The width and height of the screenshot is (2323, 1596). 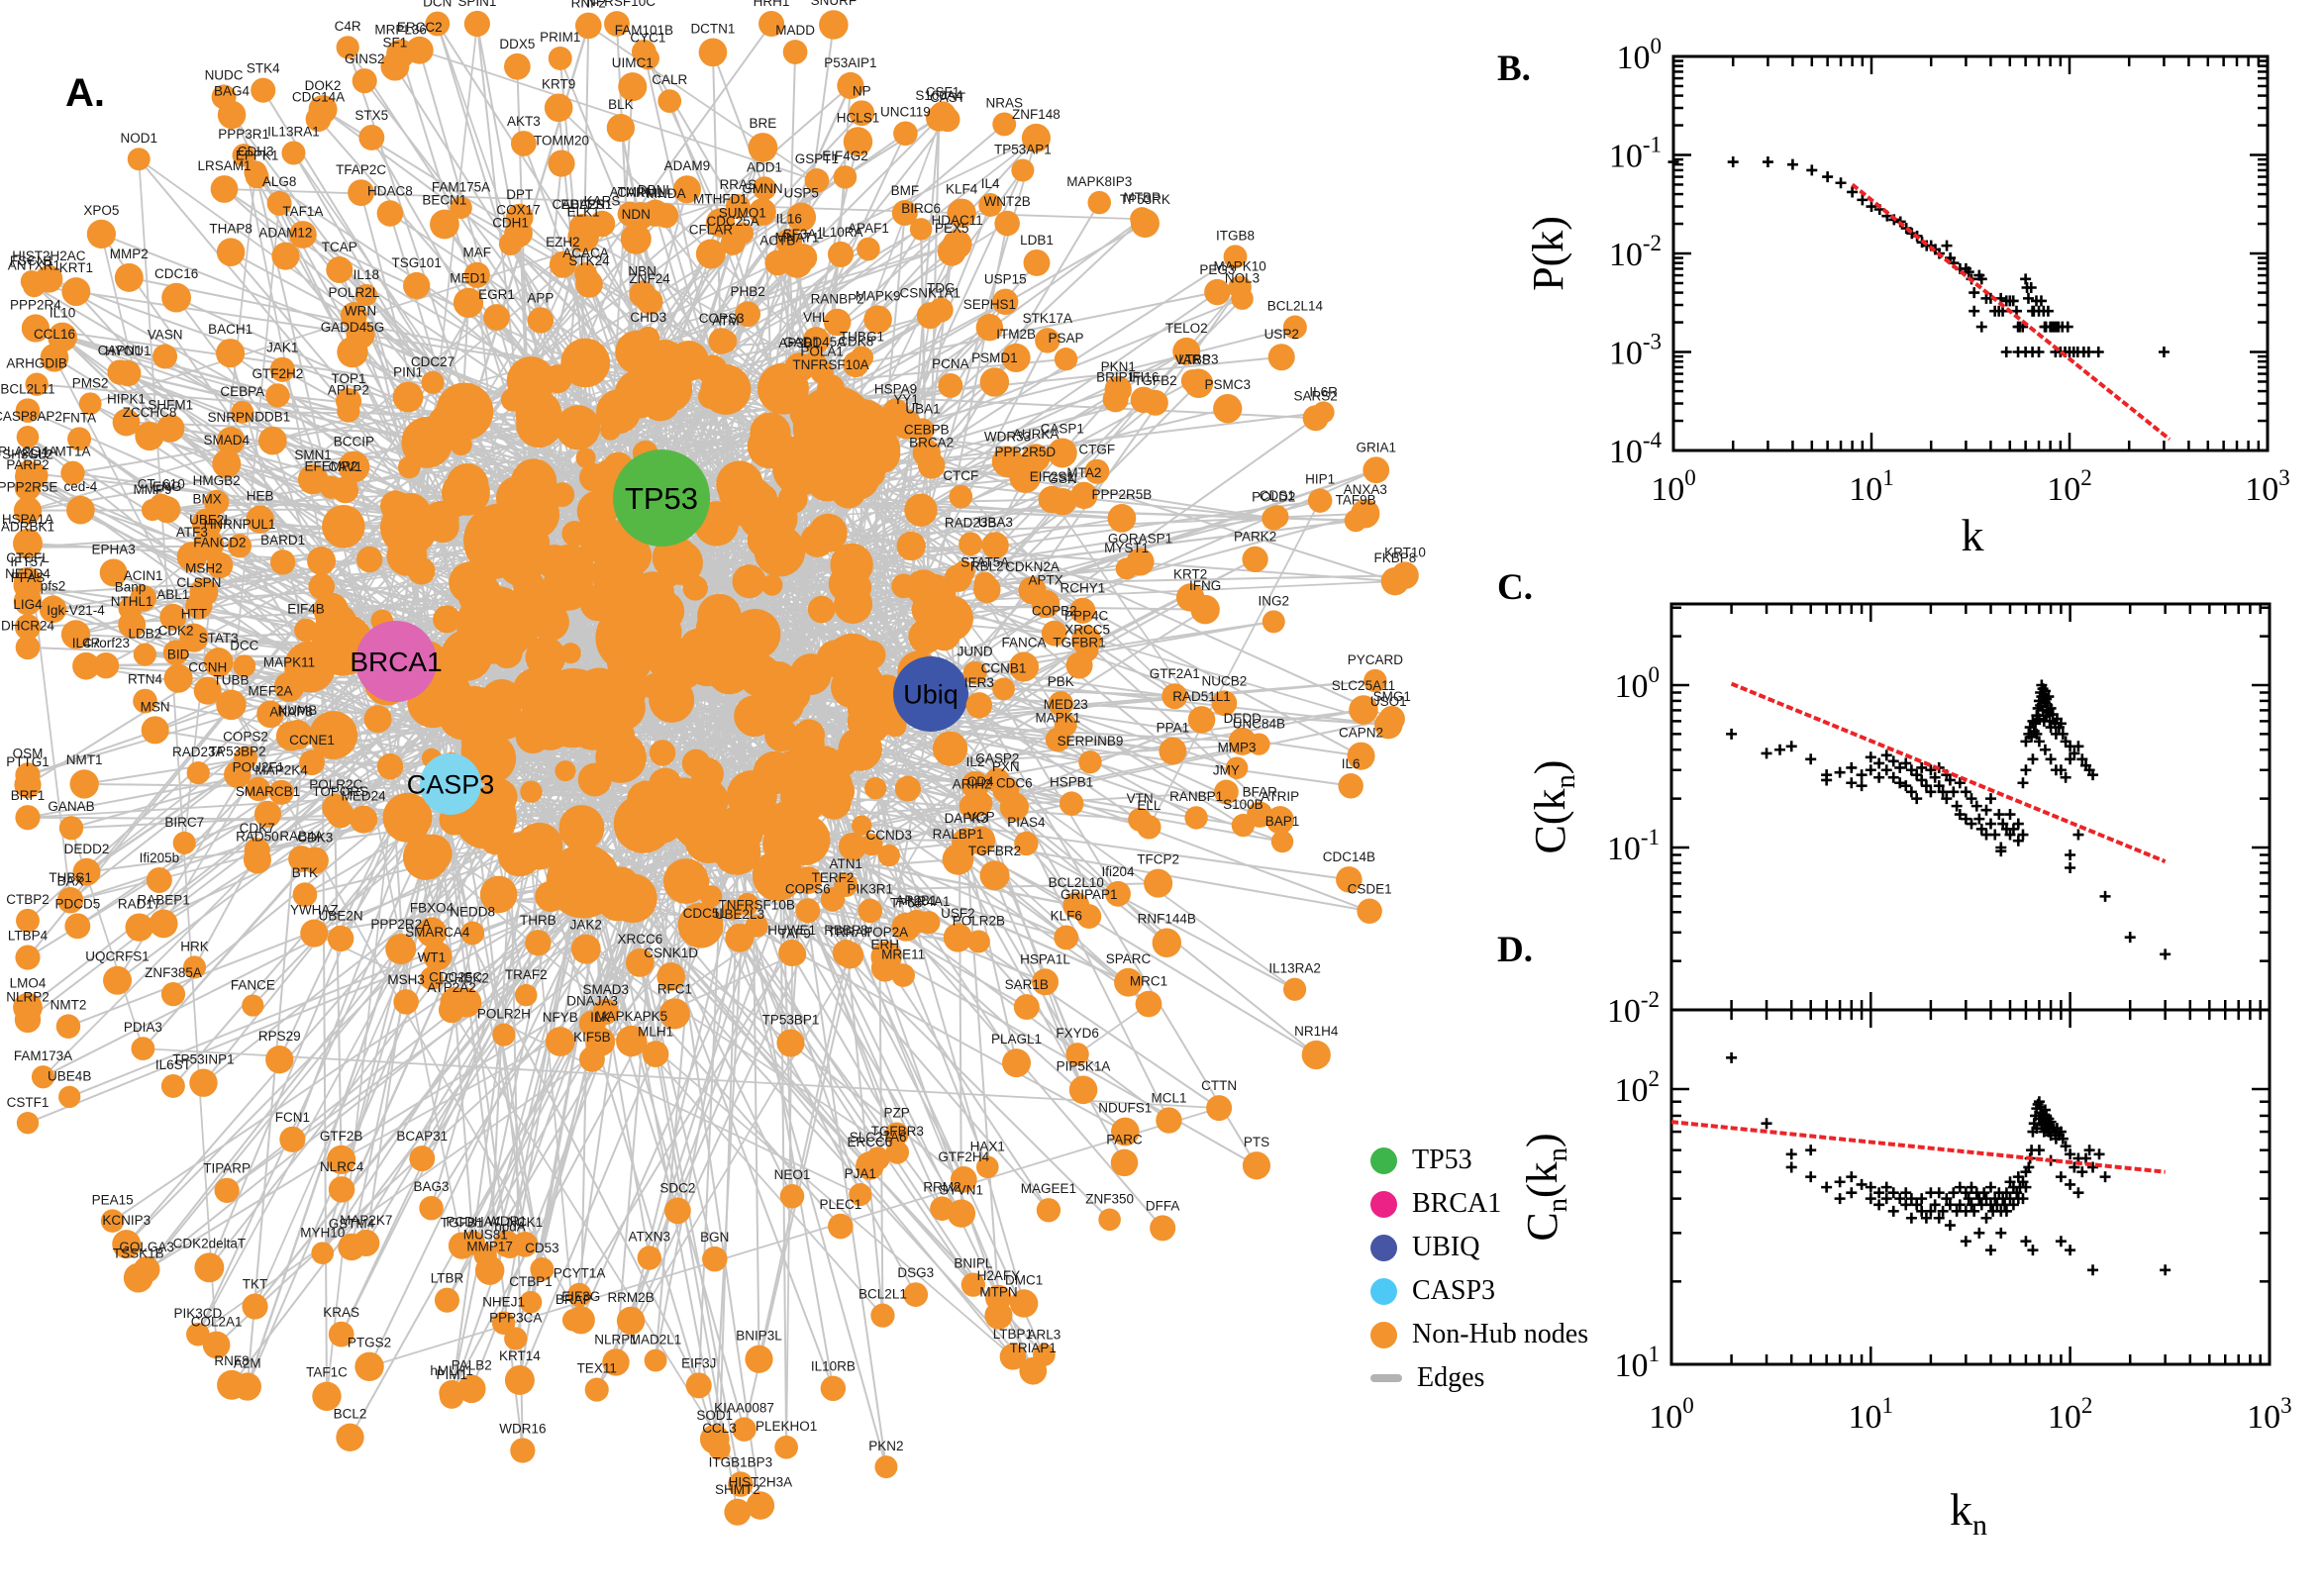 What do you see at coordinates (896, 1112) in the screenshot?
I see `node-label: PZP` at bounding box center [896, 1112].